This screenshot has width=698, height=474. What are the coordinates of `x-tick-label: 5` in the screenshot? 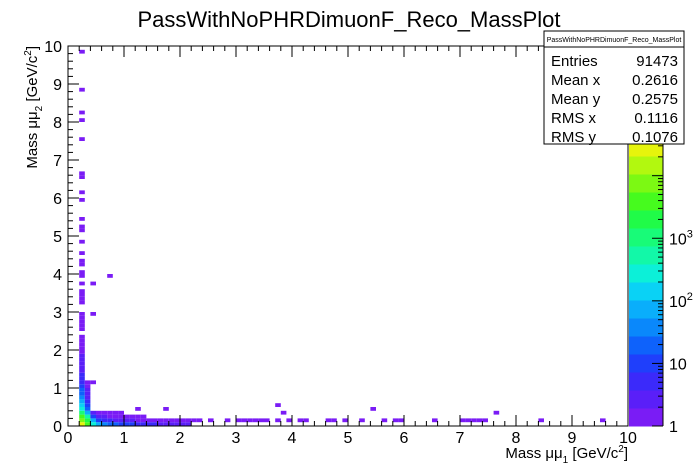 It's located at (348, 438).